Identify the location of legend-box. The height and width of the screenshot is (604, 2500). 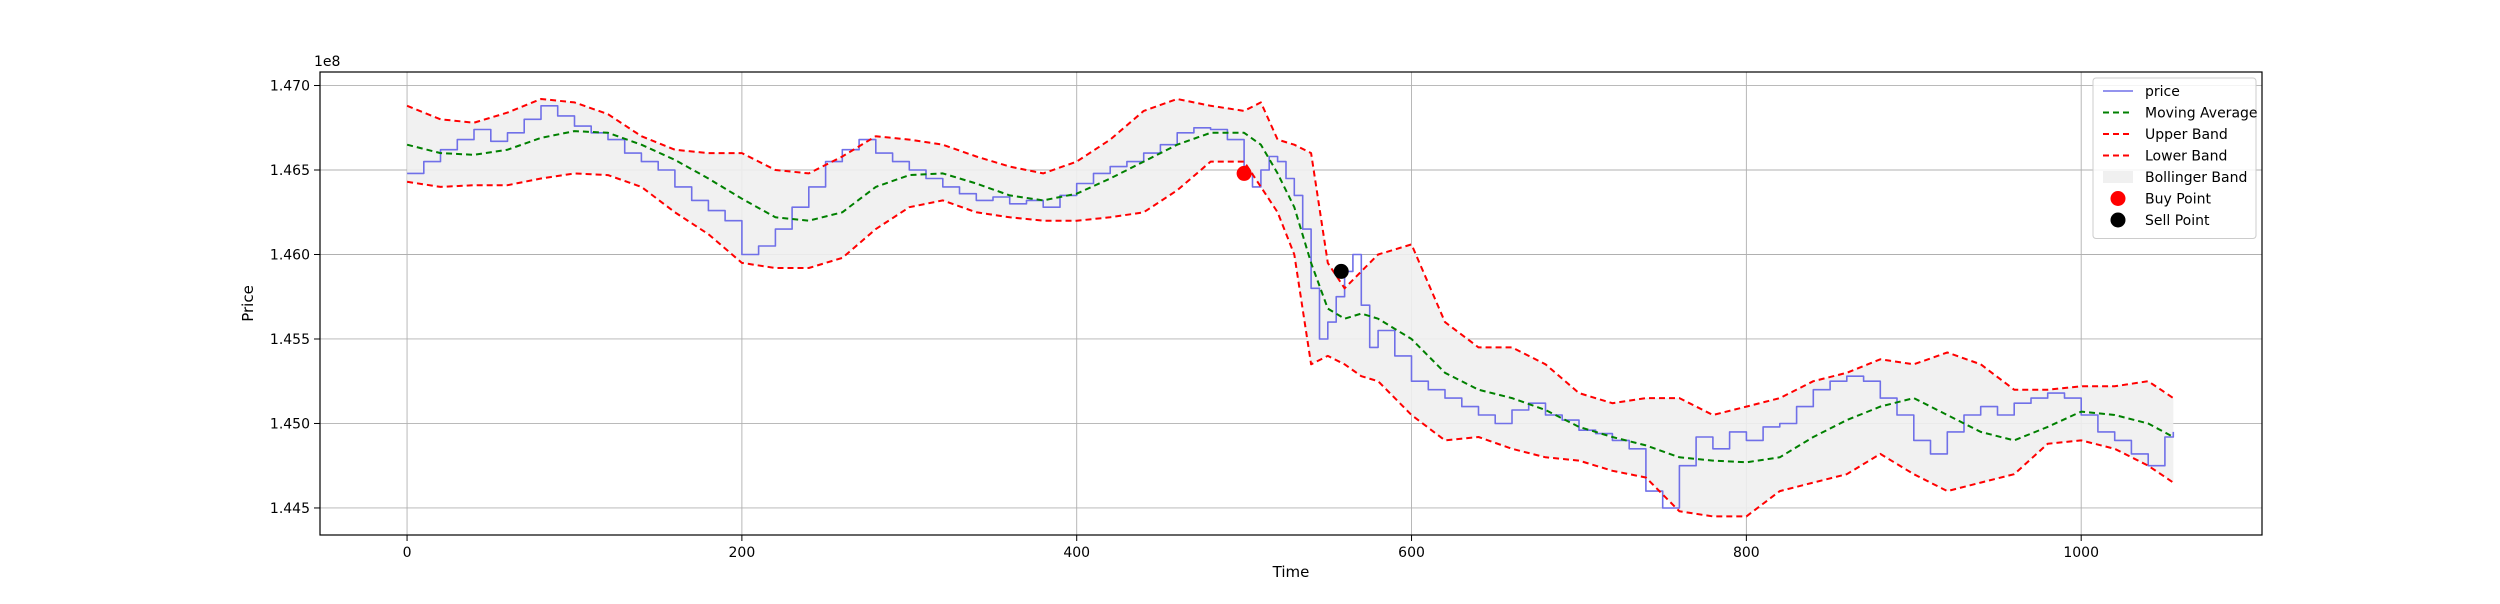
(2174, 158).